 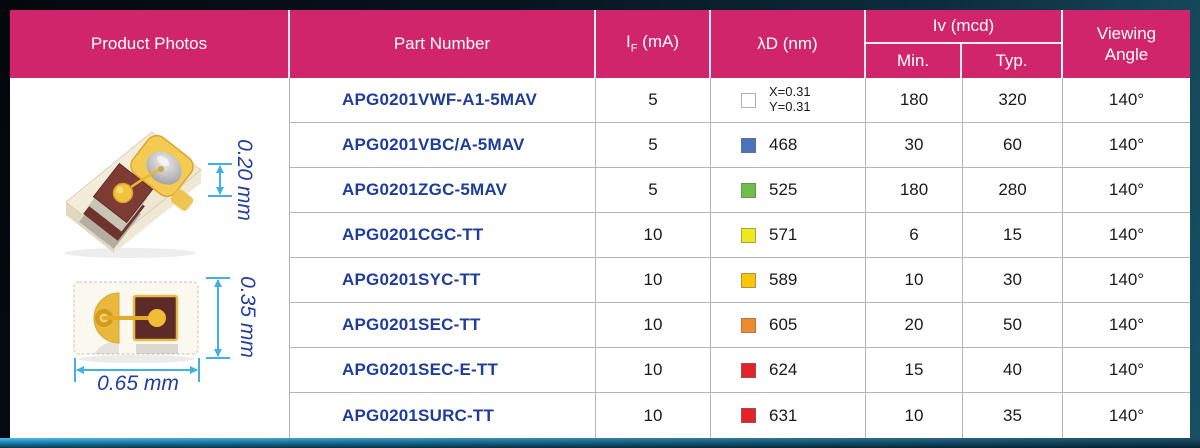 What do you see at coordinates (963, 27) in the screenshot?
I see `col-header-iv-mcd: Iv (mcd)` at bounding box center [963, 27].